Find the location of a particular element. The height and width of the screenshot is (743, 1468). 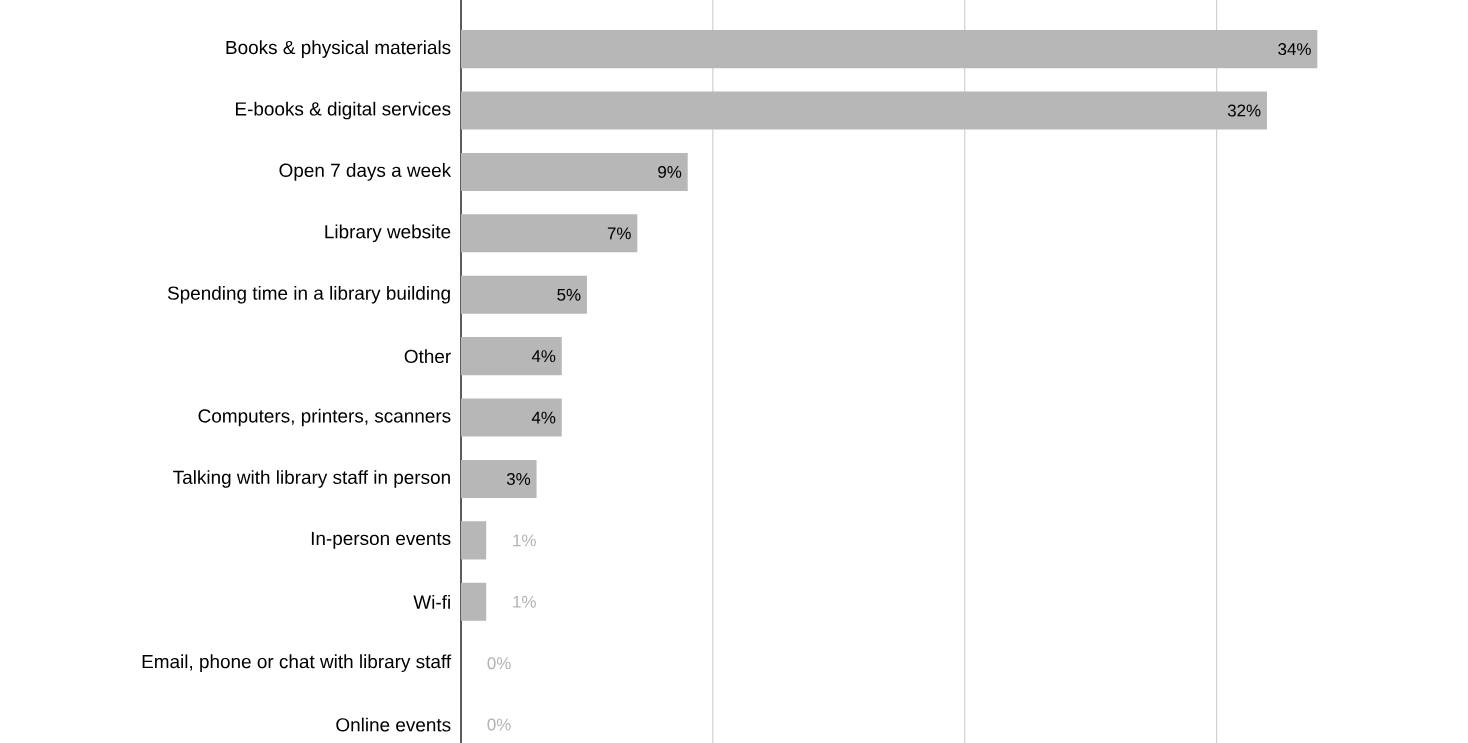

y-tick-label: In-person events is located at coordinates (381, 540).